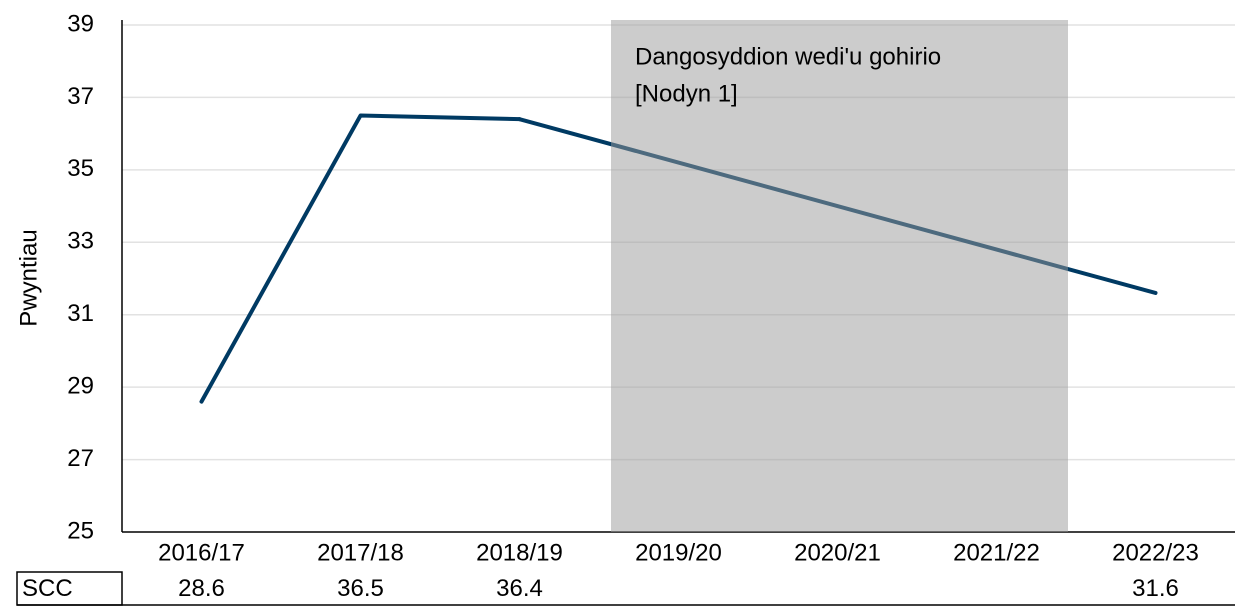 This screenshot has height=613, width=1239. I want to click on annotation: Dangosyddion wedi'u gohirio, so click(788, 56).